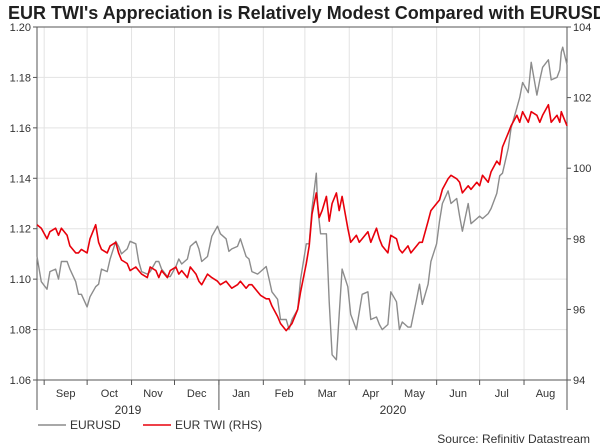 Image resolution: width=600 pixels, height=448 pixels. Describe the element at coordinates (284, 394) in the screenshot. I see `x-month-label: Feb` at that location.